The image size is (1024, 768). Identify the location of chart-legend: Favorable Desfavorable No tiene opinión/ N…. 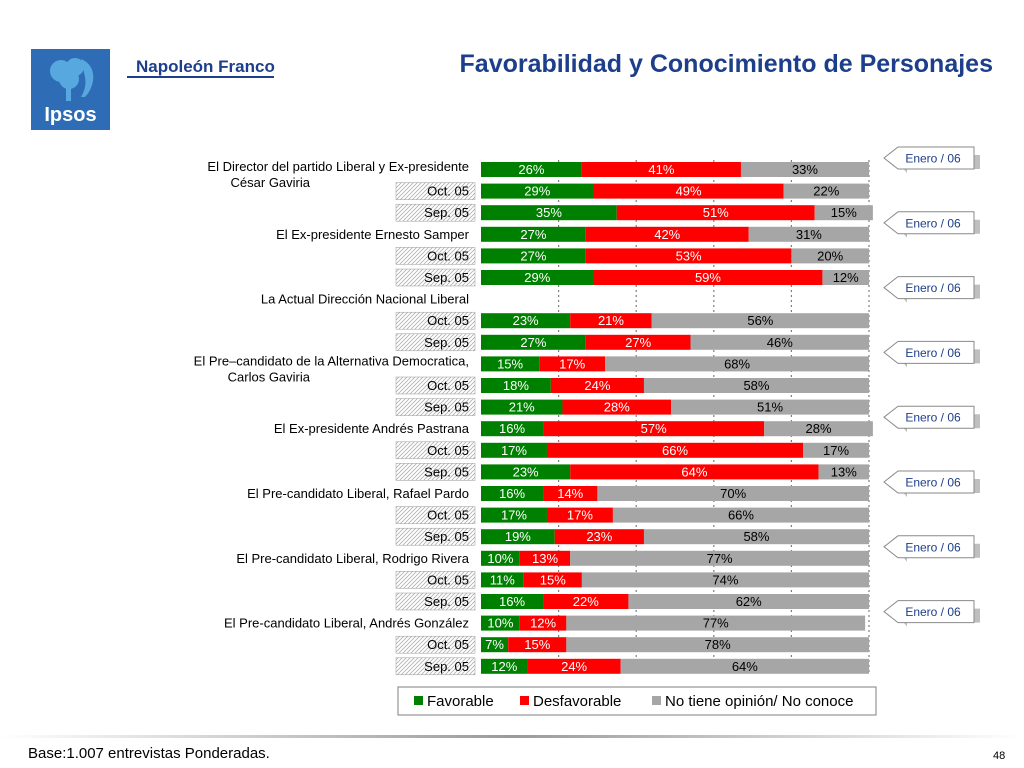
(637, 701).